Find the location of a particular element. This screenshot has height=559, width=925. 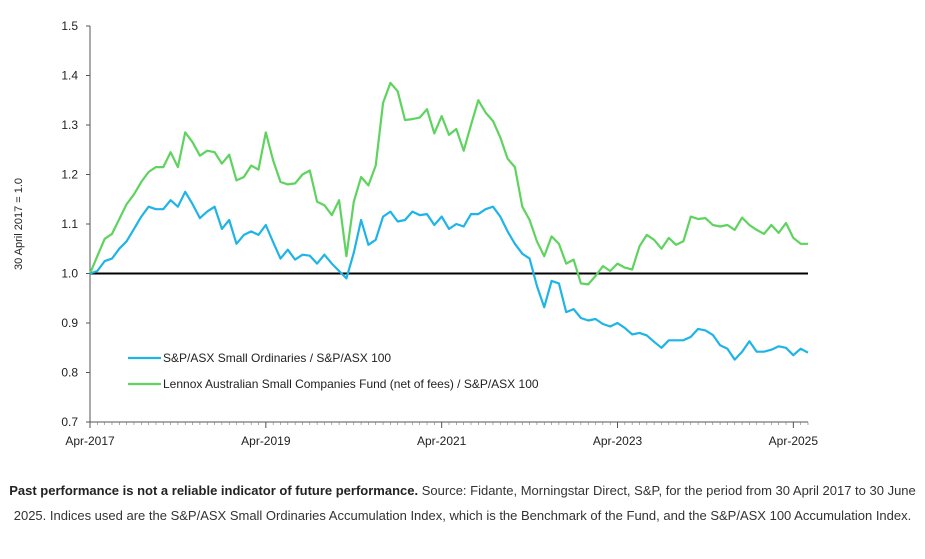

y-tick-label: 0.7 is located at coordinates (69, 422).